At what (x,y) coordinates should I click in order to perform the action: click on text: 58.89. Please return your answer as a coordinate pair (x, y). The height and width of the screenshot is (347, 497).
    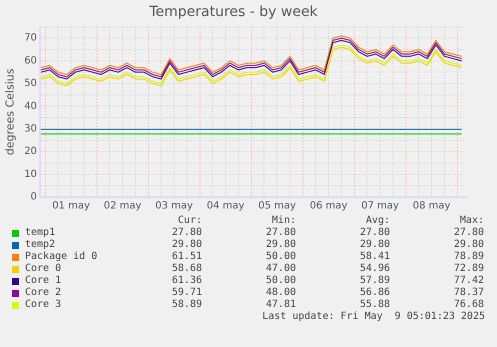
    Looking at the image, I should click on (186, 305).